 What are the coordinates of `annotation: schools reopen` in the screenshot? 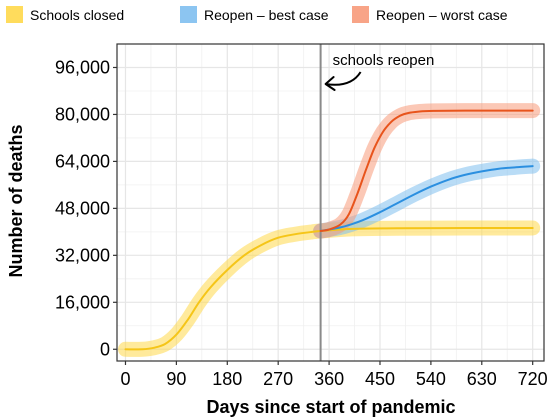 It's located at (379, 71).